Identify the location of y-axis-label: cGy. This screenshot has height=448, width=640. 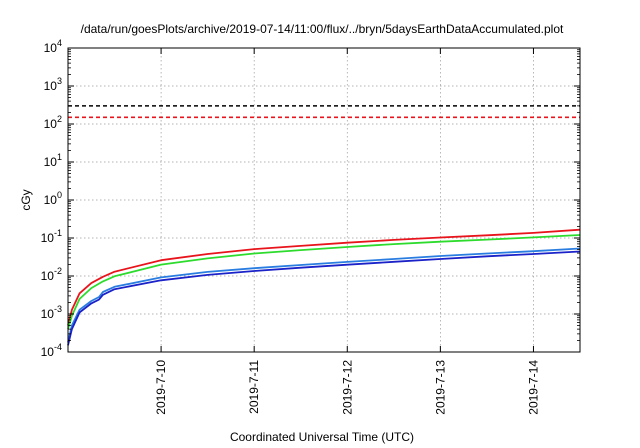
(26, 199).